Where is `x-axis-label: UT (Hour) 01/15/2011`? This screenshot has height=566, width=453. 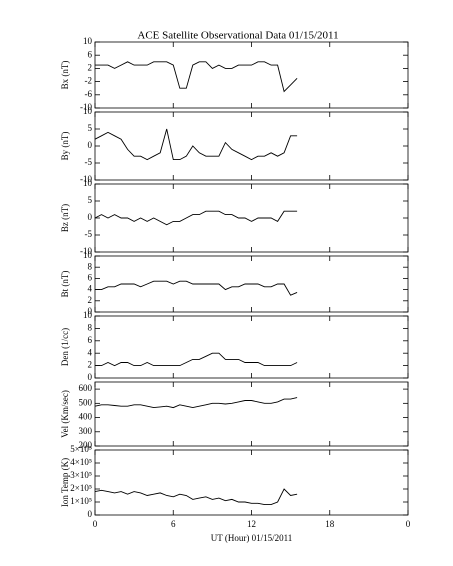
x-axis-label: UT (Hour) 01/15/2011 is located at coordinates (252, 538).